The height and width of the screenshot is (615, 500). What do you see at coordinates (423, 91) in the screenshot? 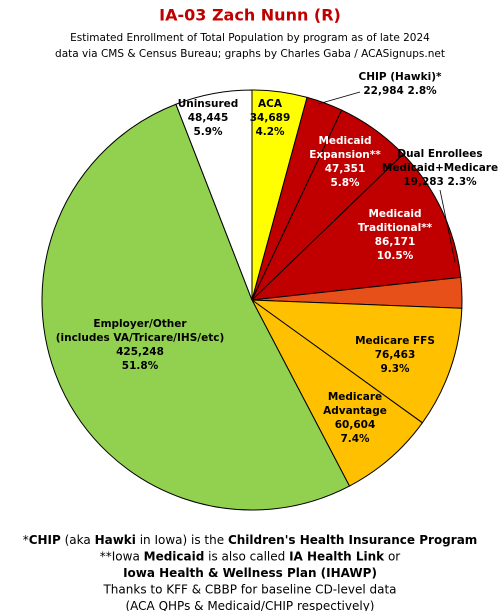
I see `percent-label: 2.8%` at bounding box center [423, 91].